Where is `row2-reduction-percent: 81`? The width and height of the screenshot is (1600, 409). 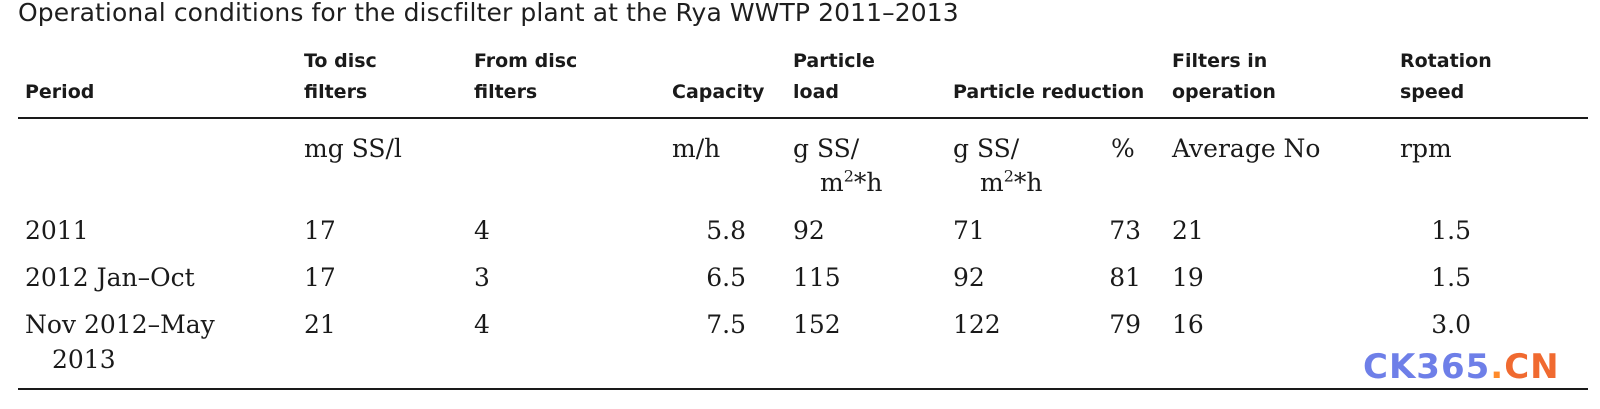
row2-reduction-percent: 81 is located at coordinates (1125, 277).